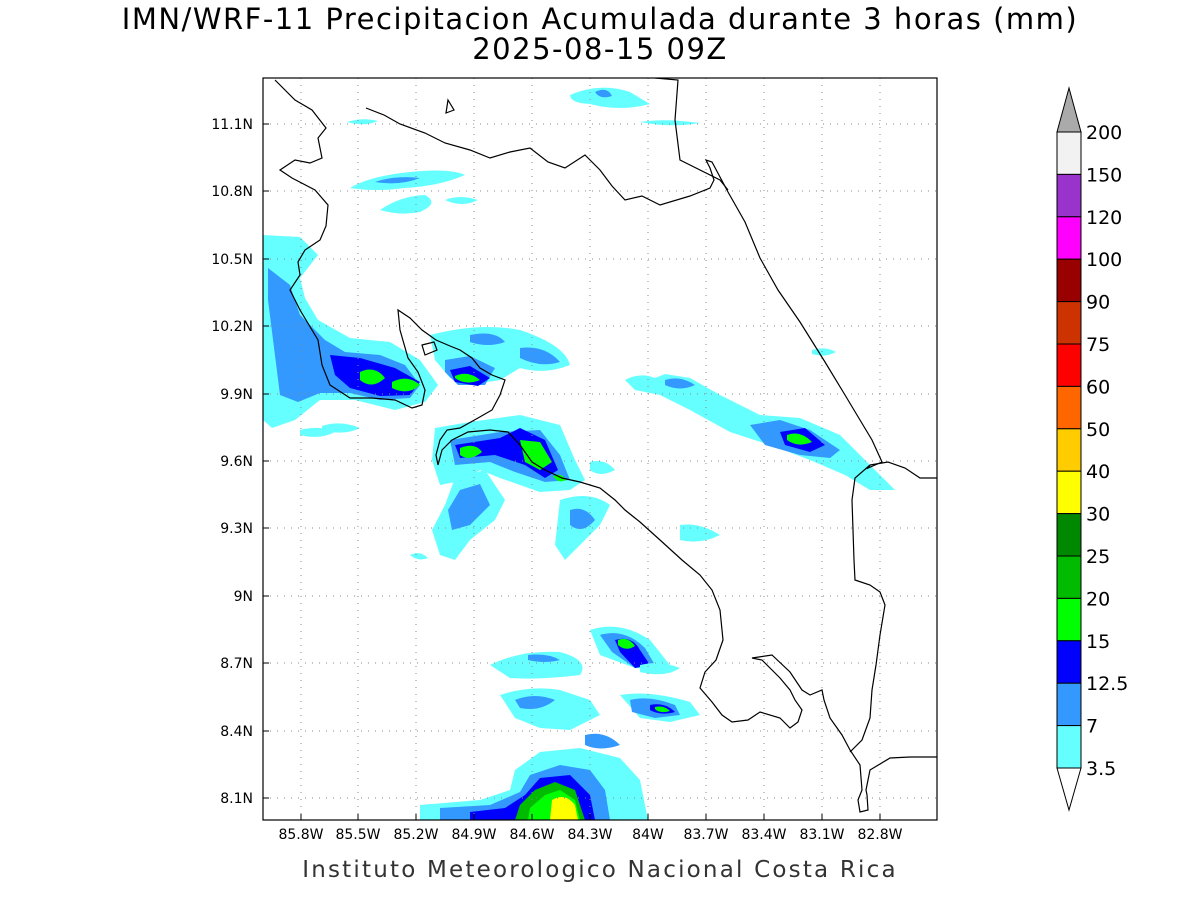  What do you see at coordinates (1098, 303) in the screenshot?
I see `colorbar-label: 90` at bounding box center [1098, 303].